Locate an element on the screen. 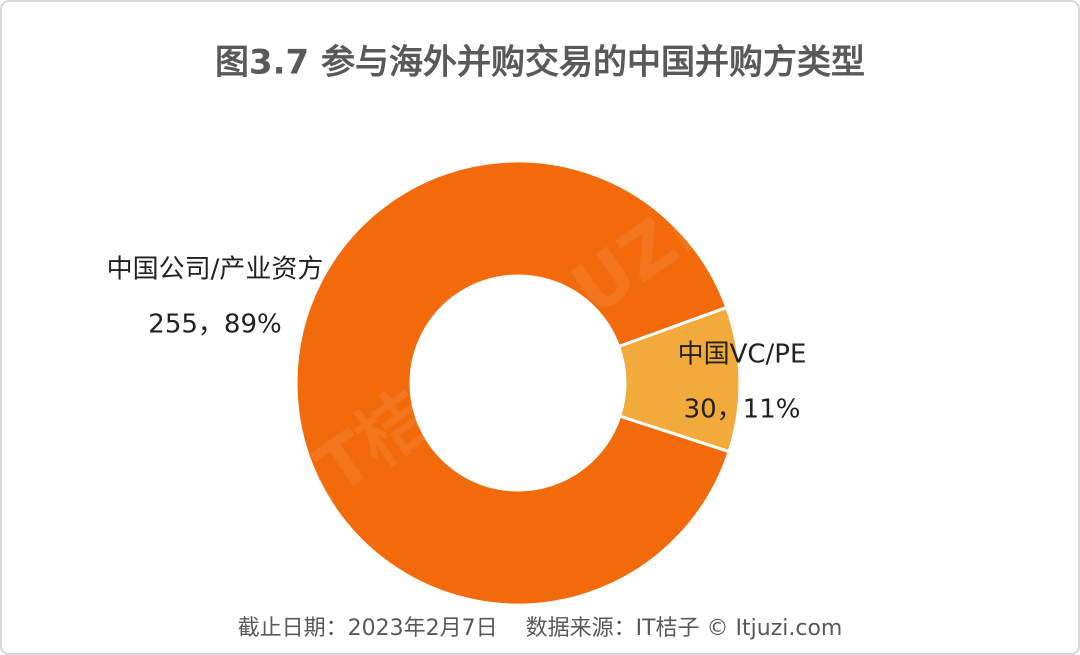  value-label: 30，11% is located at coordinates (742, 410).